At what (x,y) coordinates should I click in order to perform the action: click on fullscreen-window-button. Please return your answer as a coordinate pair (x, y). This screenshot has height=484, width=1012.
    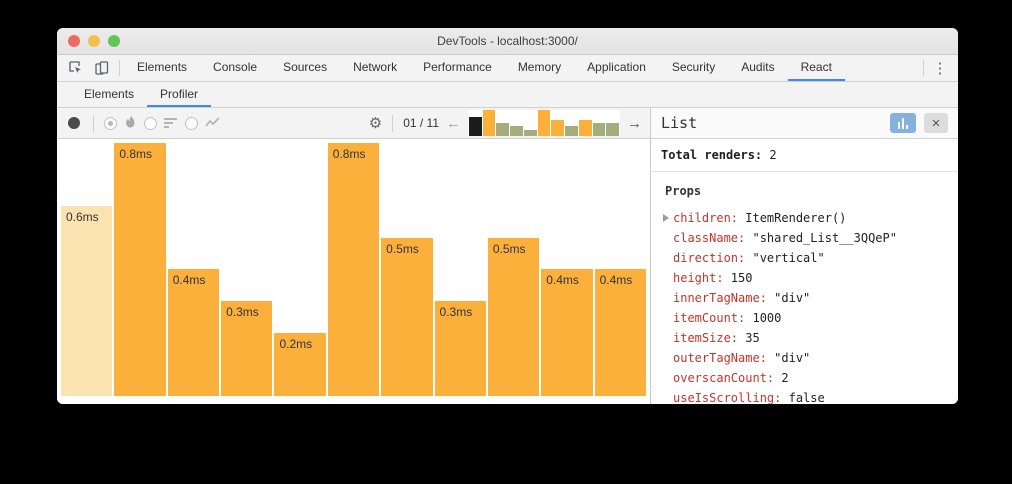
    Looking at the image, I should click on (114, 41).